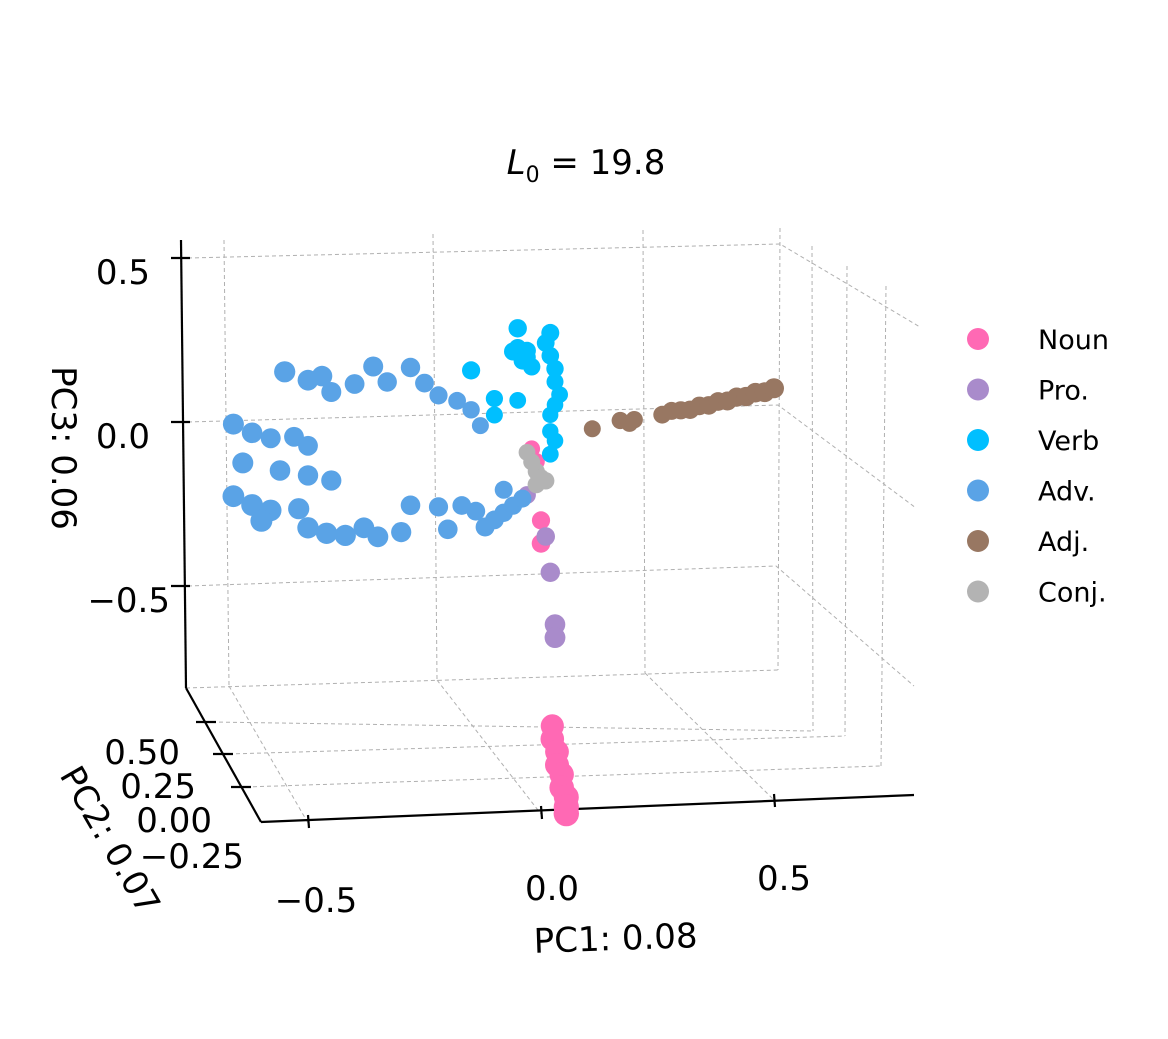 This screenshot has width=1168, height=1039. Describe the element at coordinates (1073, 340) in the screenshot. I see `legend-label: Noun` at that location.